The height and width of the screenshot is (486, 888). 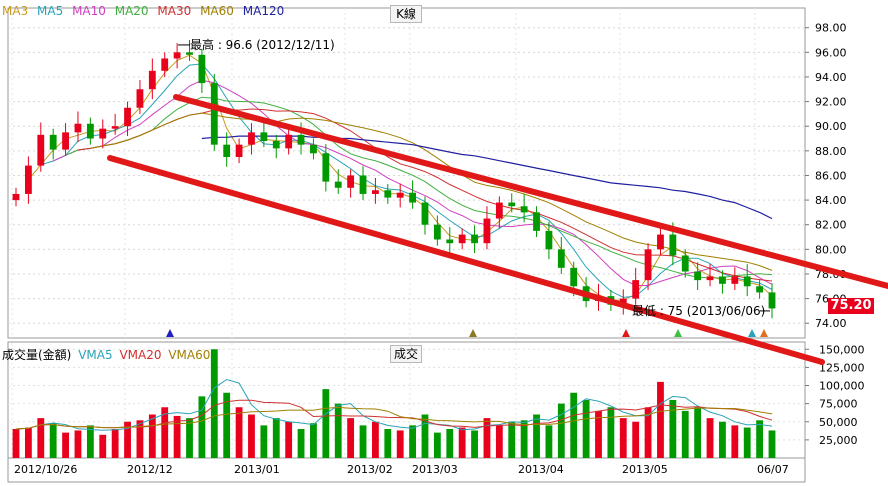 I want to click on price-tick-label: 88.00, so click(x=831, y=151).